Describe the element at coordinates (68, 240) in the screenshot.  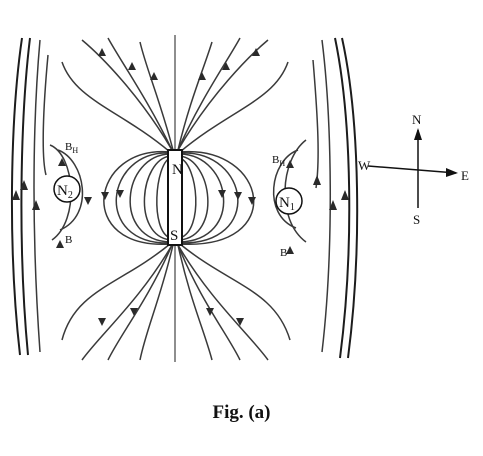
I see `b-label-left: B` at that location.